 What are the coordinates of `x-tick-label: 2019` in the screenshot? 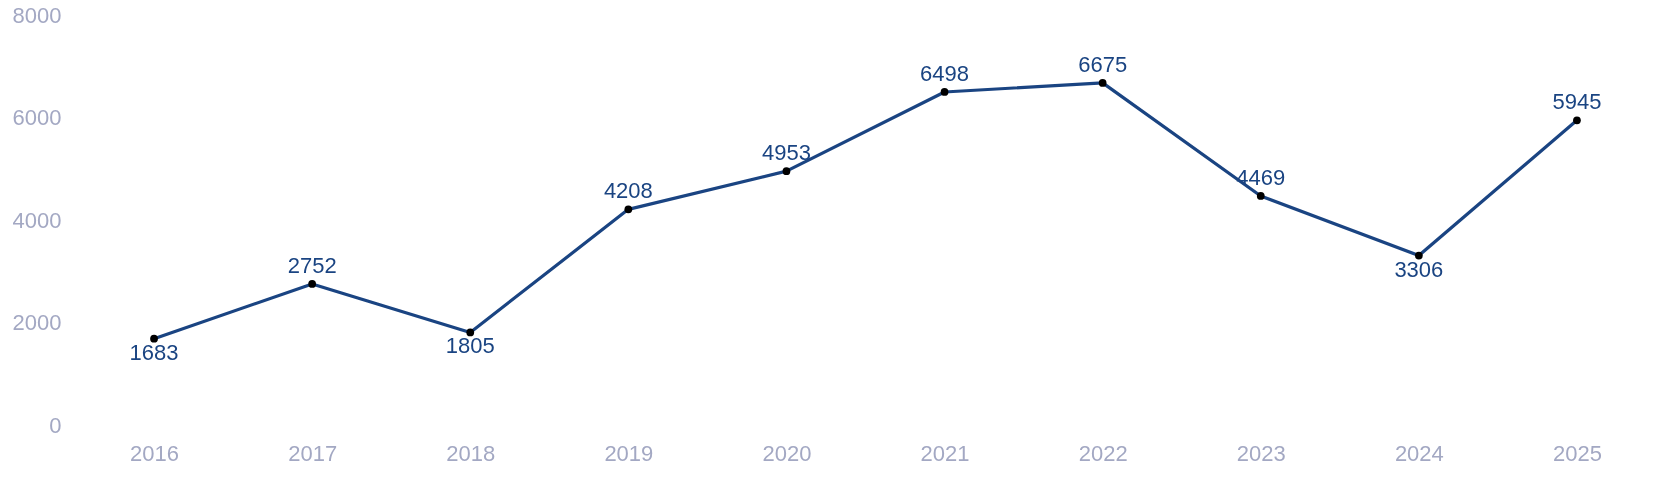 It's located at (629, 453).